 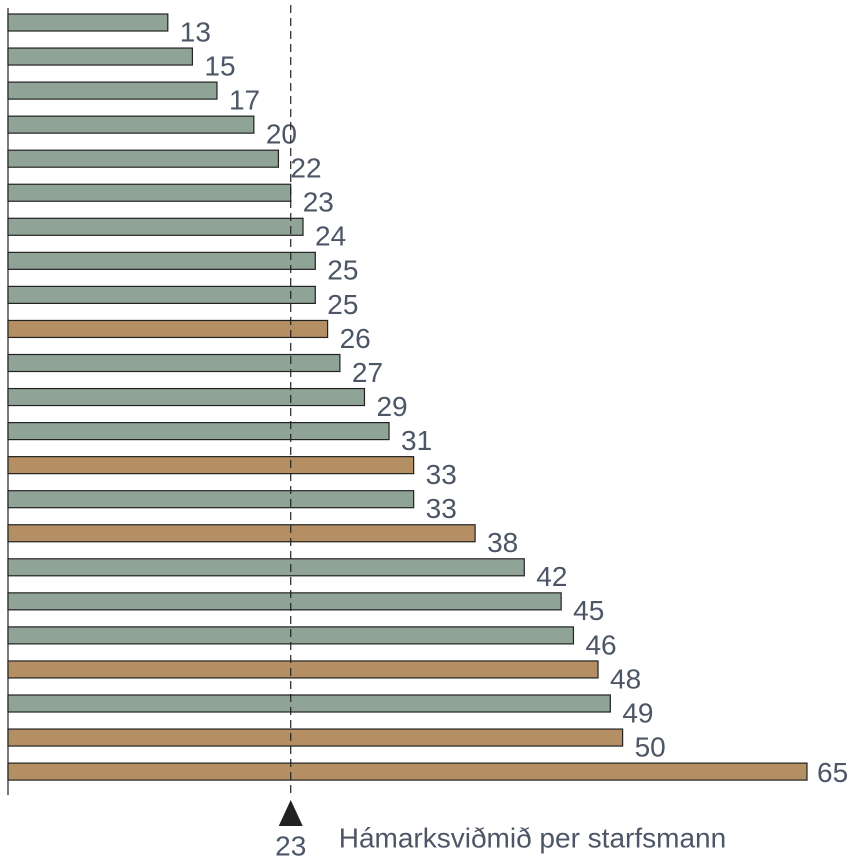 I want to click on value-label: 27, so click(x=367, y=372).